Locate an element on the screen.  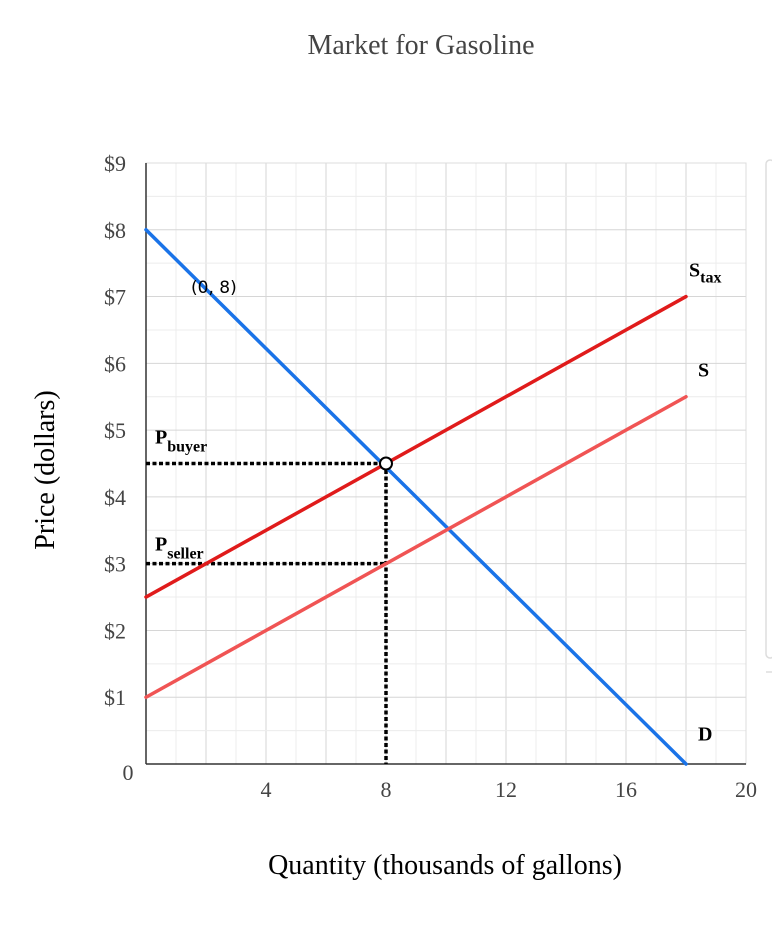
y-tick-labels: $1 $2 $3 $4 $5 $6 $7 $8 $9 is located at coordinates (115, 430).